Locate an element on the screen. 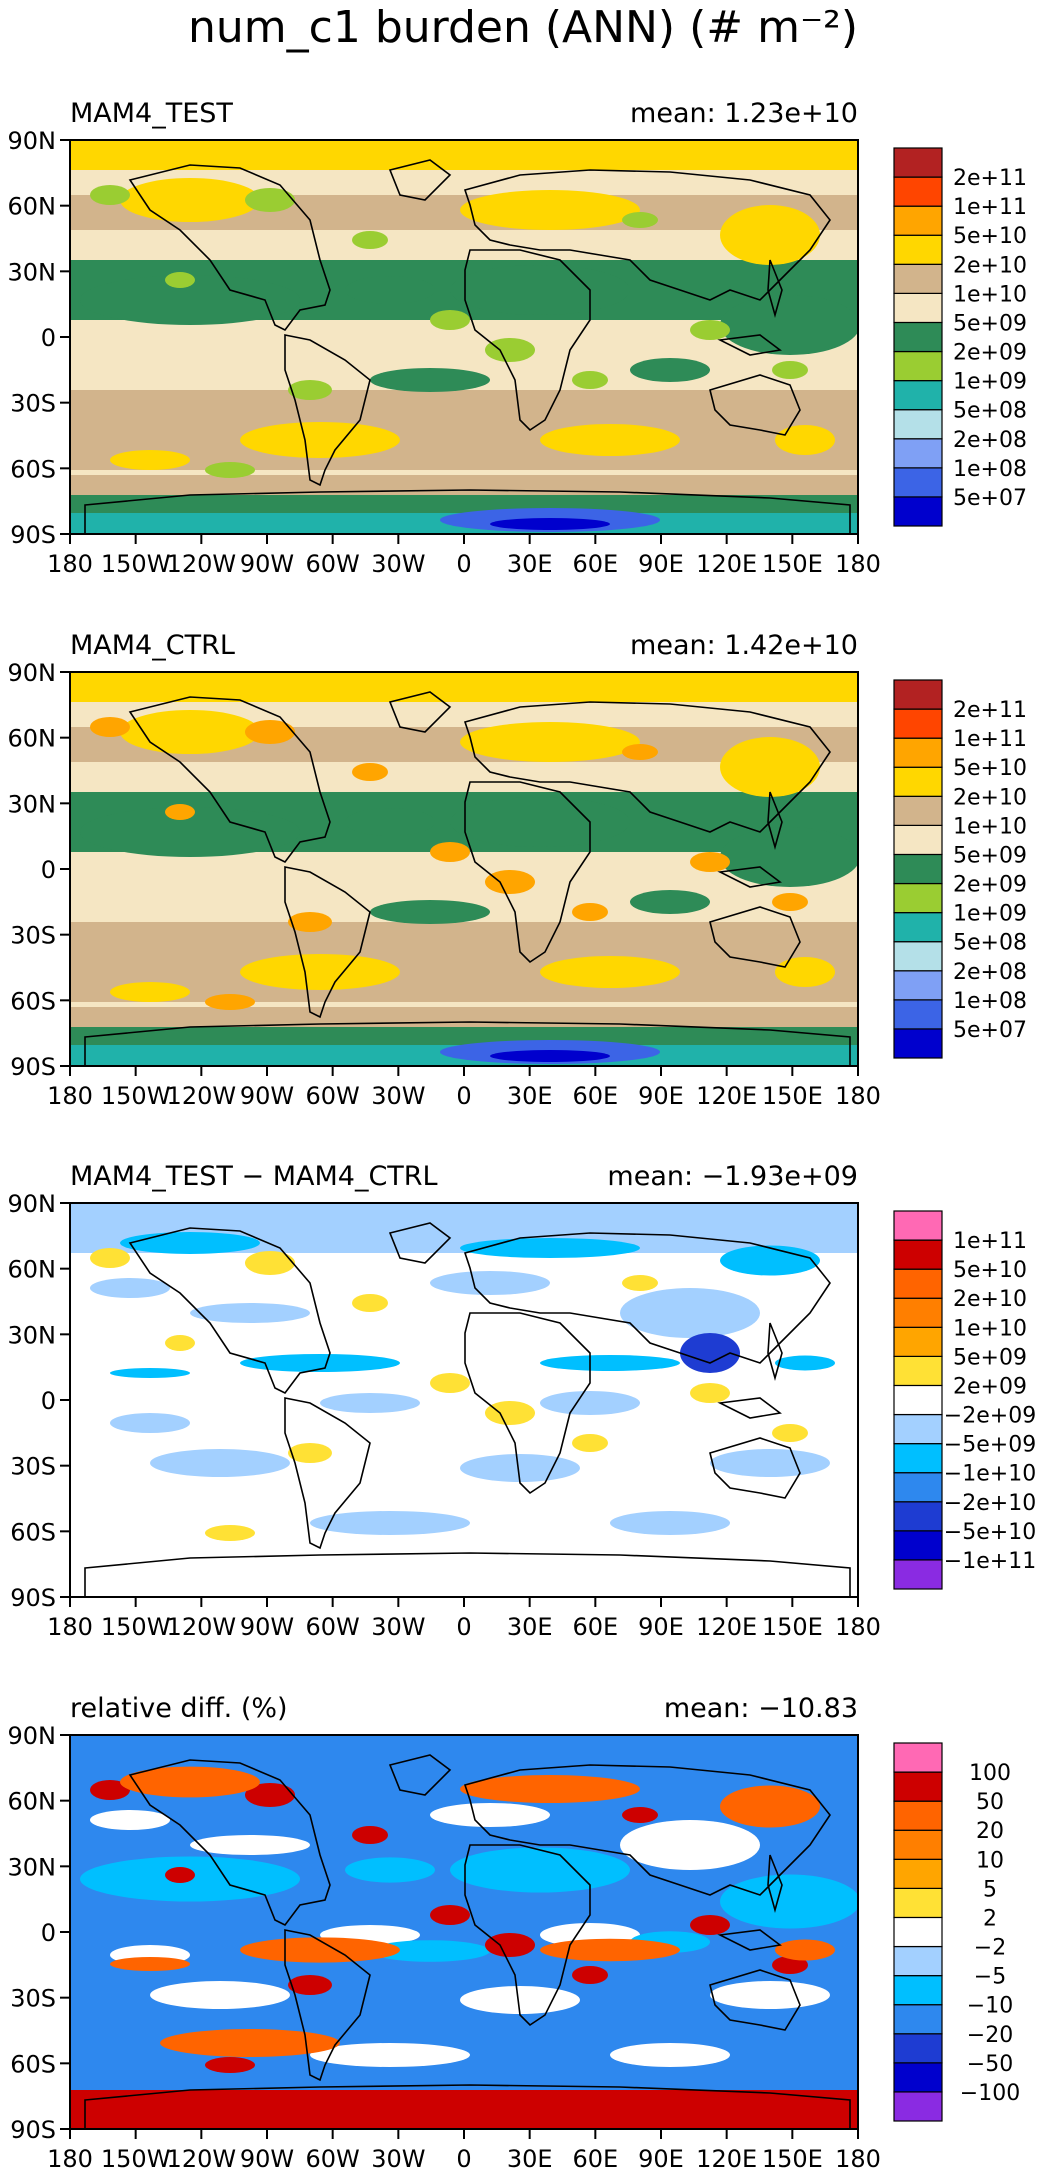  lon-tick-label: 60W is located at coordinates (333, 2159).